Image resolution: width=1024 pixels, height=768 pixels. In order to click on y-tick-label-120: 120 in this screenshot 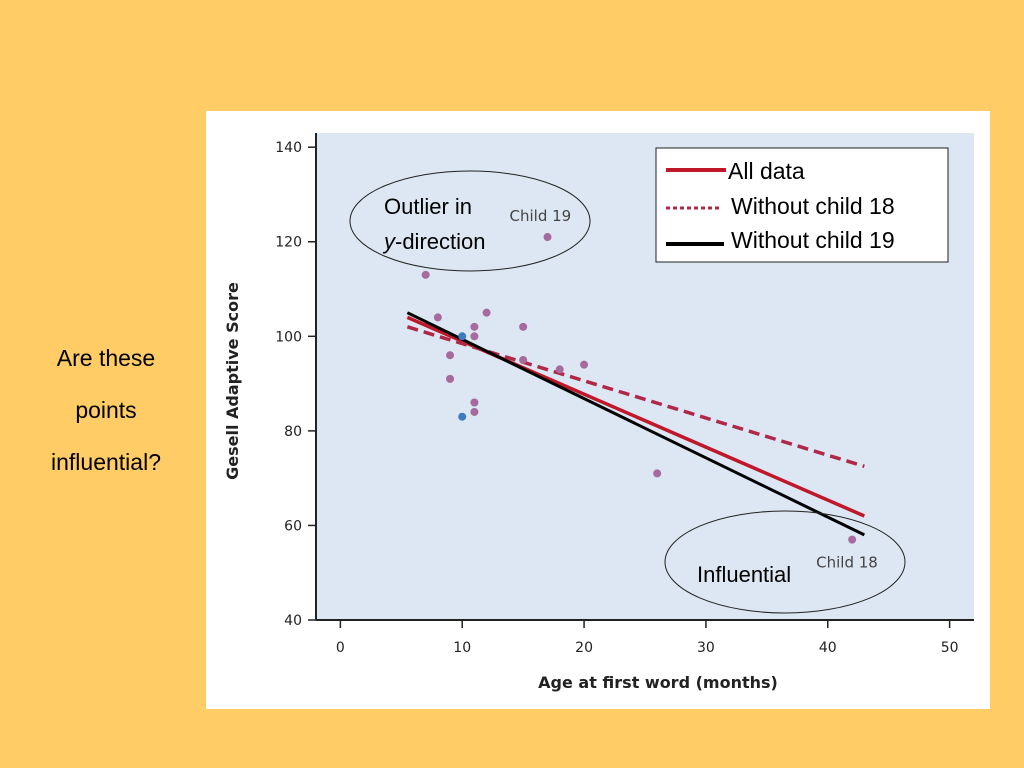, I will do `click(288, 243)`.